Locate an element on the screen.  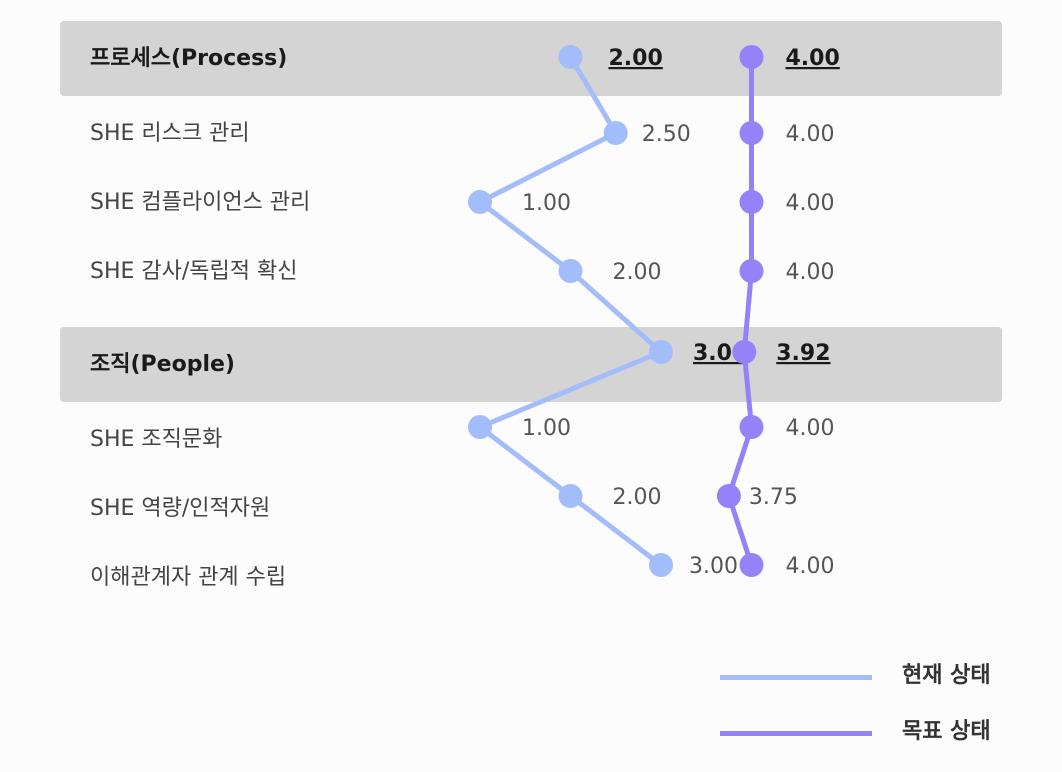
row-label-she-audit: SHE 감사/독립적 확신 is located at coordinates (194, 271).